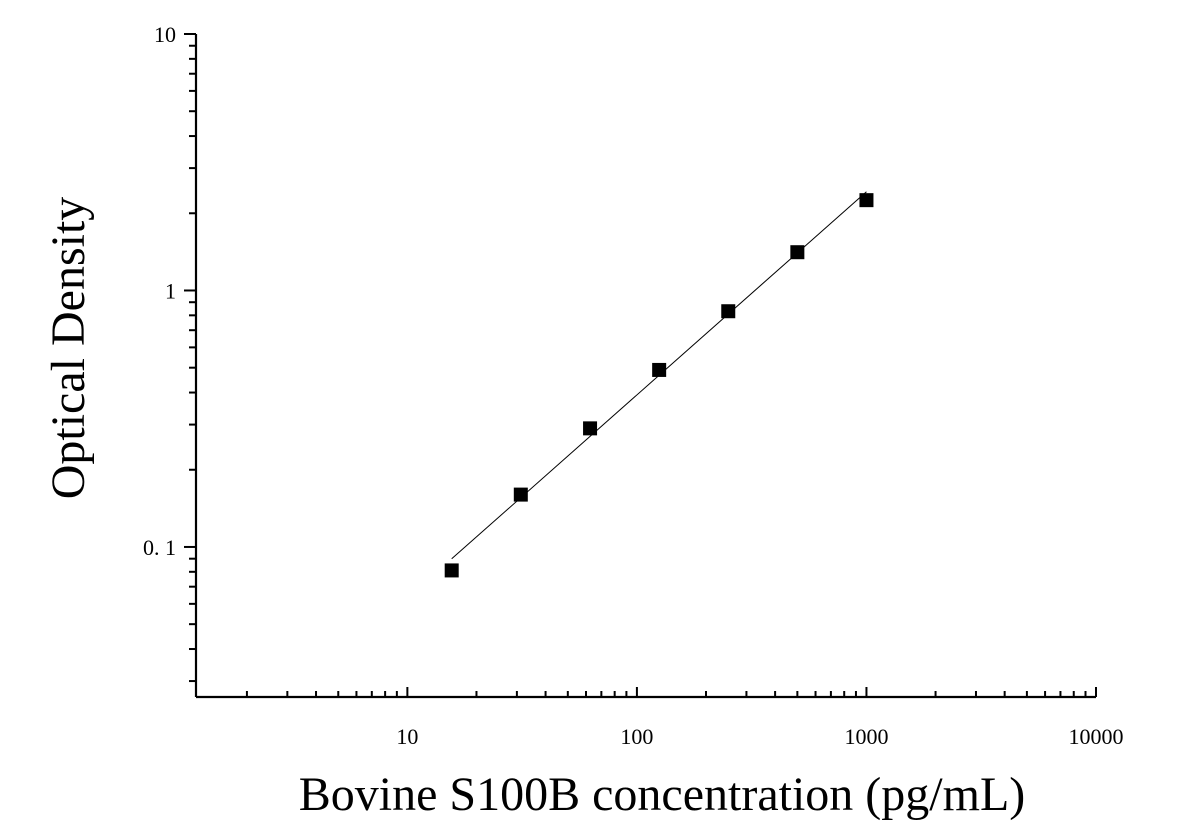  Describe the element at coordinates (159, 547) in the screenshot. I see `y-tick-label: 0. 1` at that location.